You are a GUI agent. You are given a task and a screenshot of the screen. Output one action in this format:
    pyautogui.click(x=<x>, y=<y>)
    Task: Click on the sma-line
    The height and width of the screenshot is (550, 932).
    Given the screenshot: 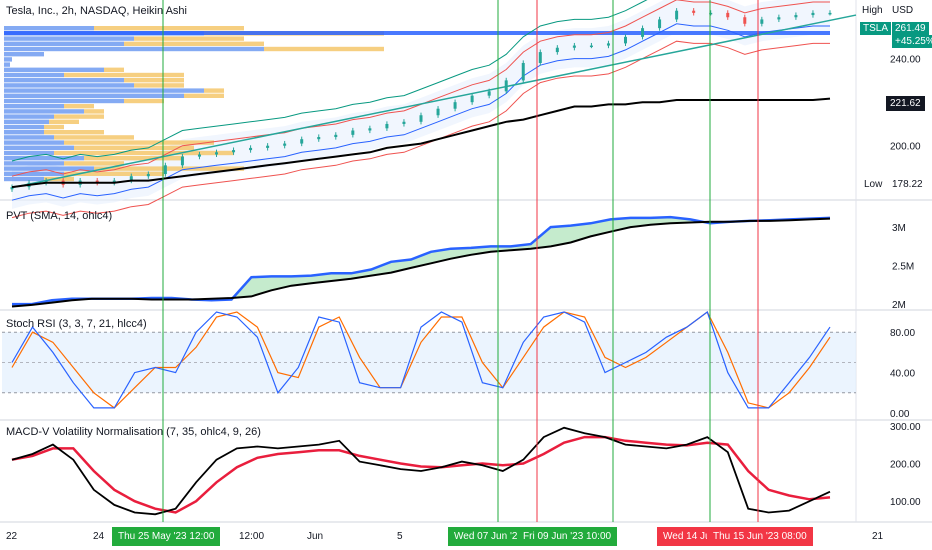 What is the action you would take?
    pyautogui.click(x=421, y=143)
    